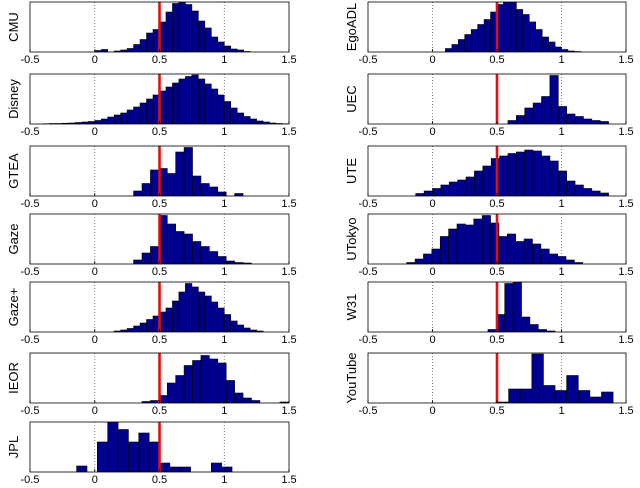 Image resolution: width=640 pixels, height=488 pixels. I want to click on y-axis-label: EgoADL, so click(351, 27).